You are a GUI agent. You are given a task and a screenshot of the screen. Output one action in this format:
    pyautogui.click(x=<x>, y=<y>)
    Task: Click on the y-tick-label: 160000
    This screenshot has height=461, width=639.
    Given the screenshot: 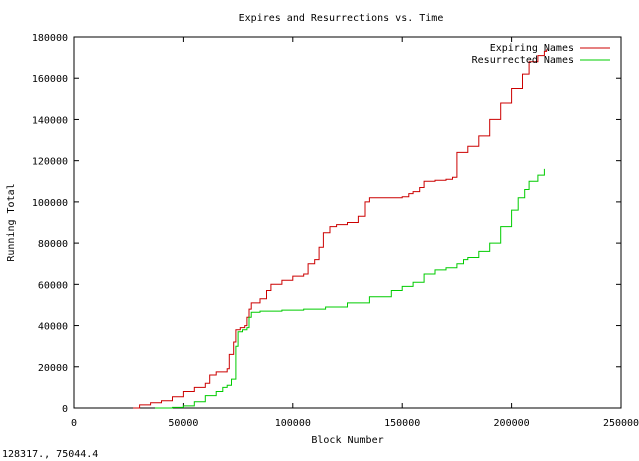 What is the action you would take?
    pyautogui.click(x=50, y=79)
    